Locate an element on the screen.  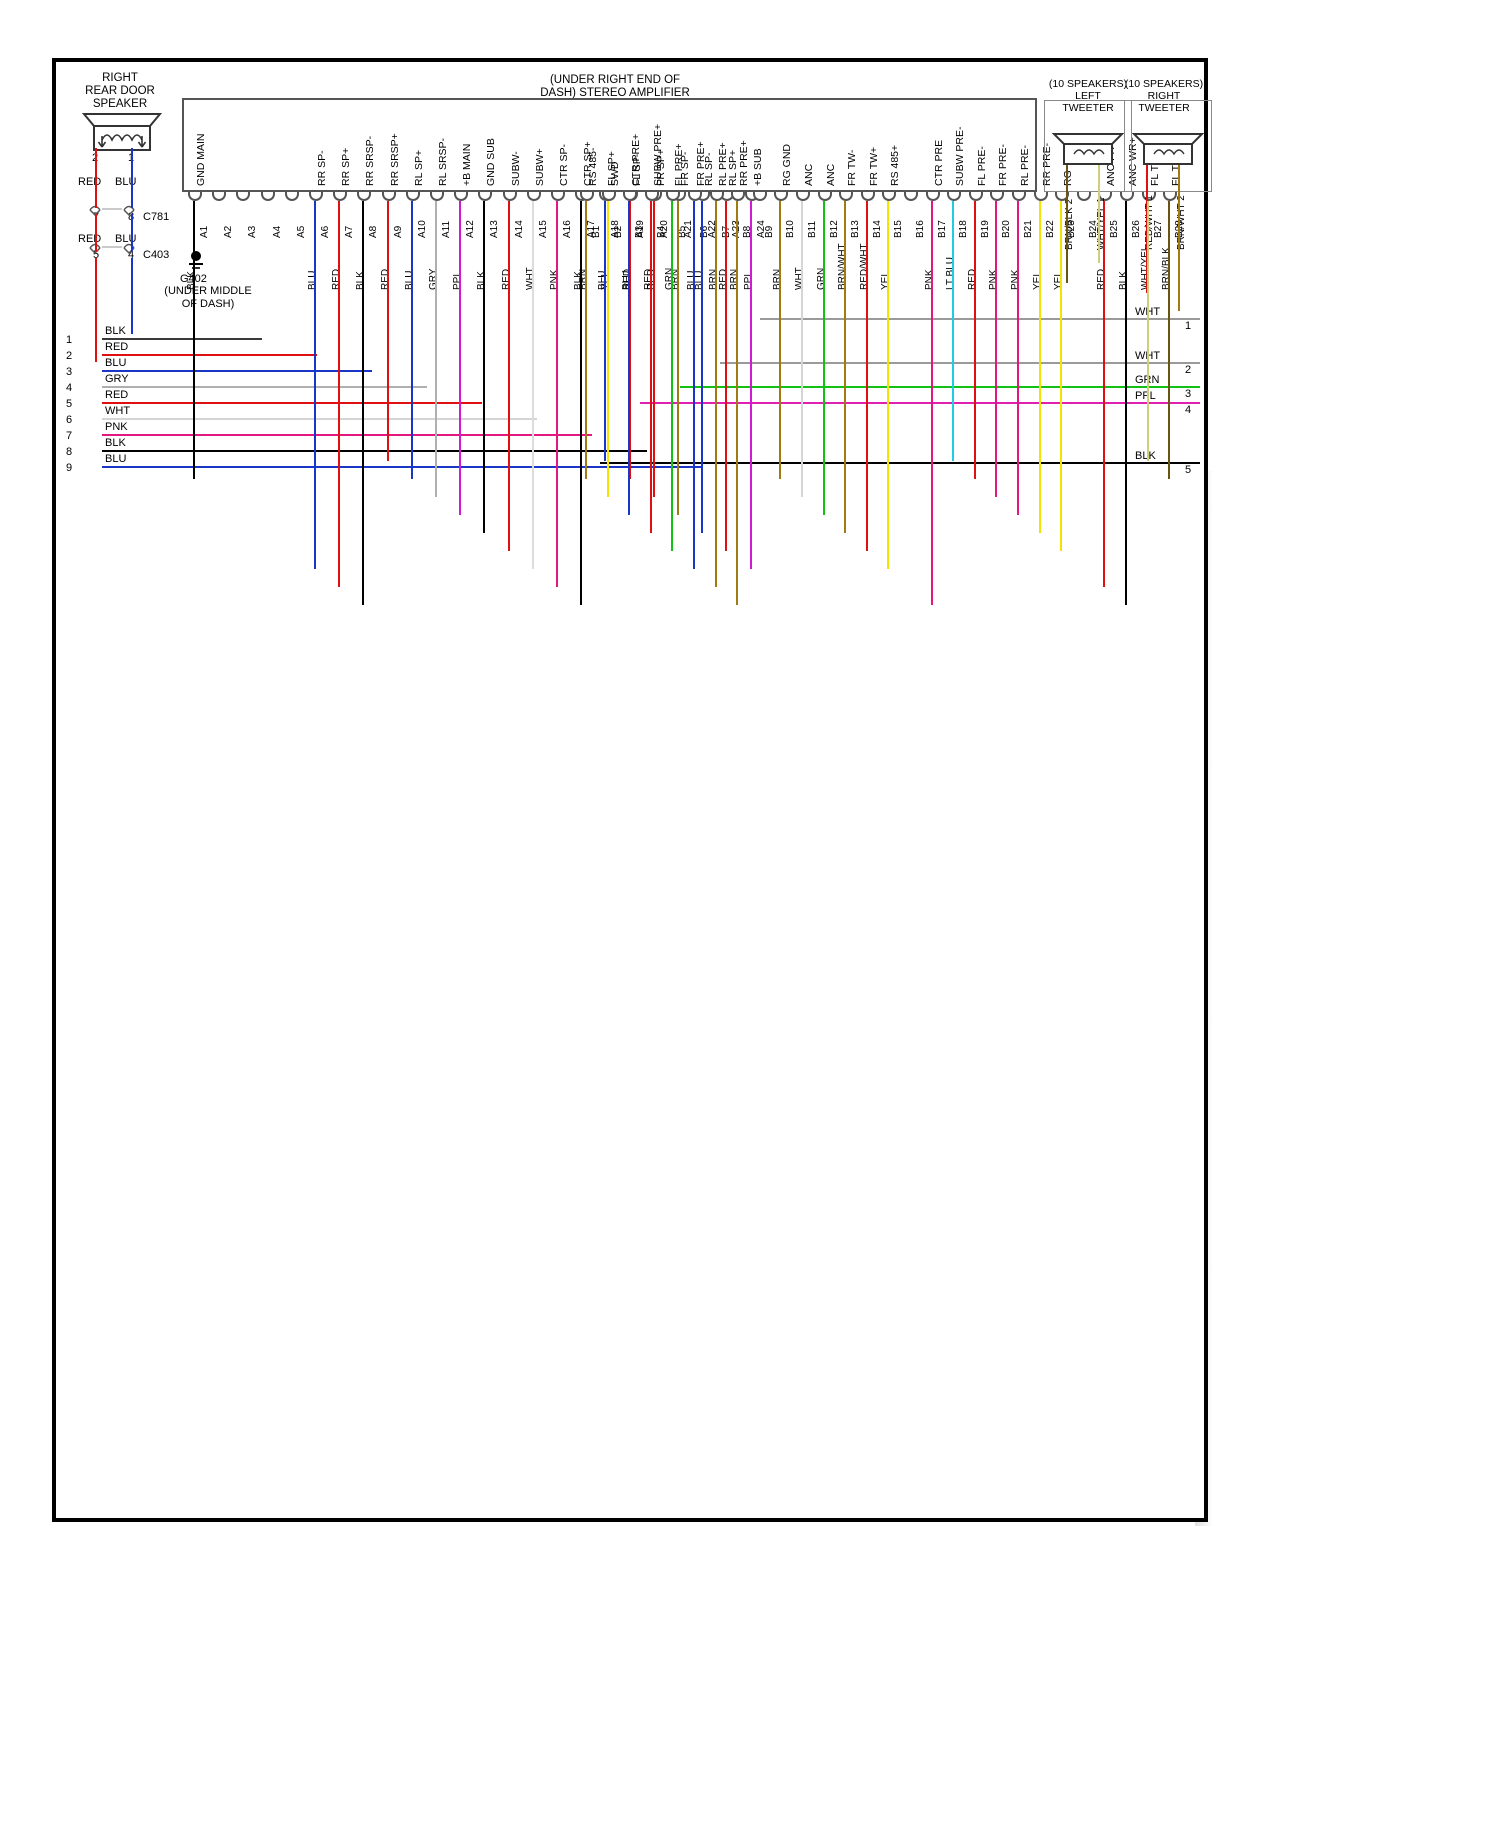
amp-wire-b22 is located at coordinates (1039, 367).